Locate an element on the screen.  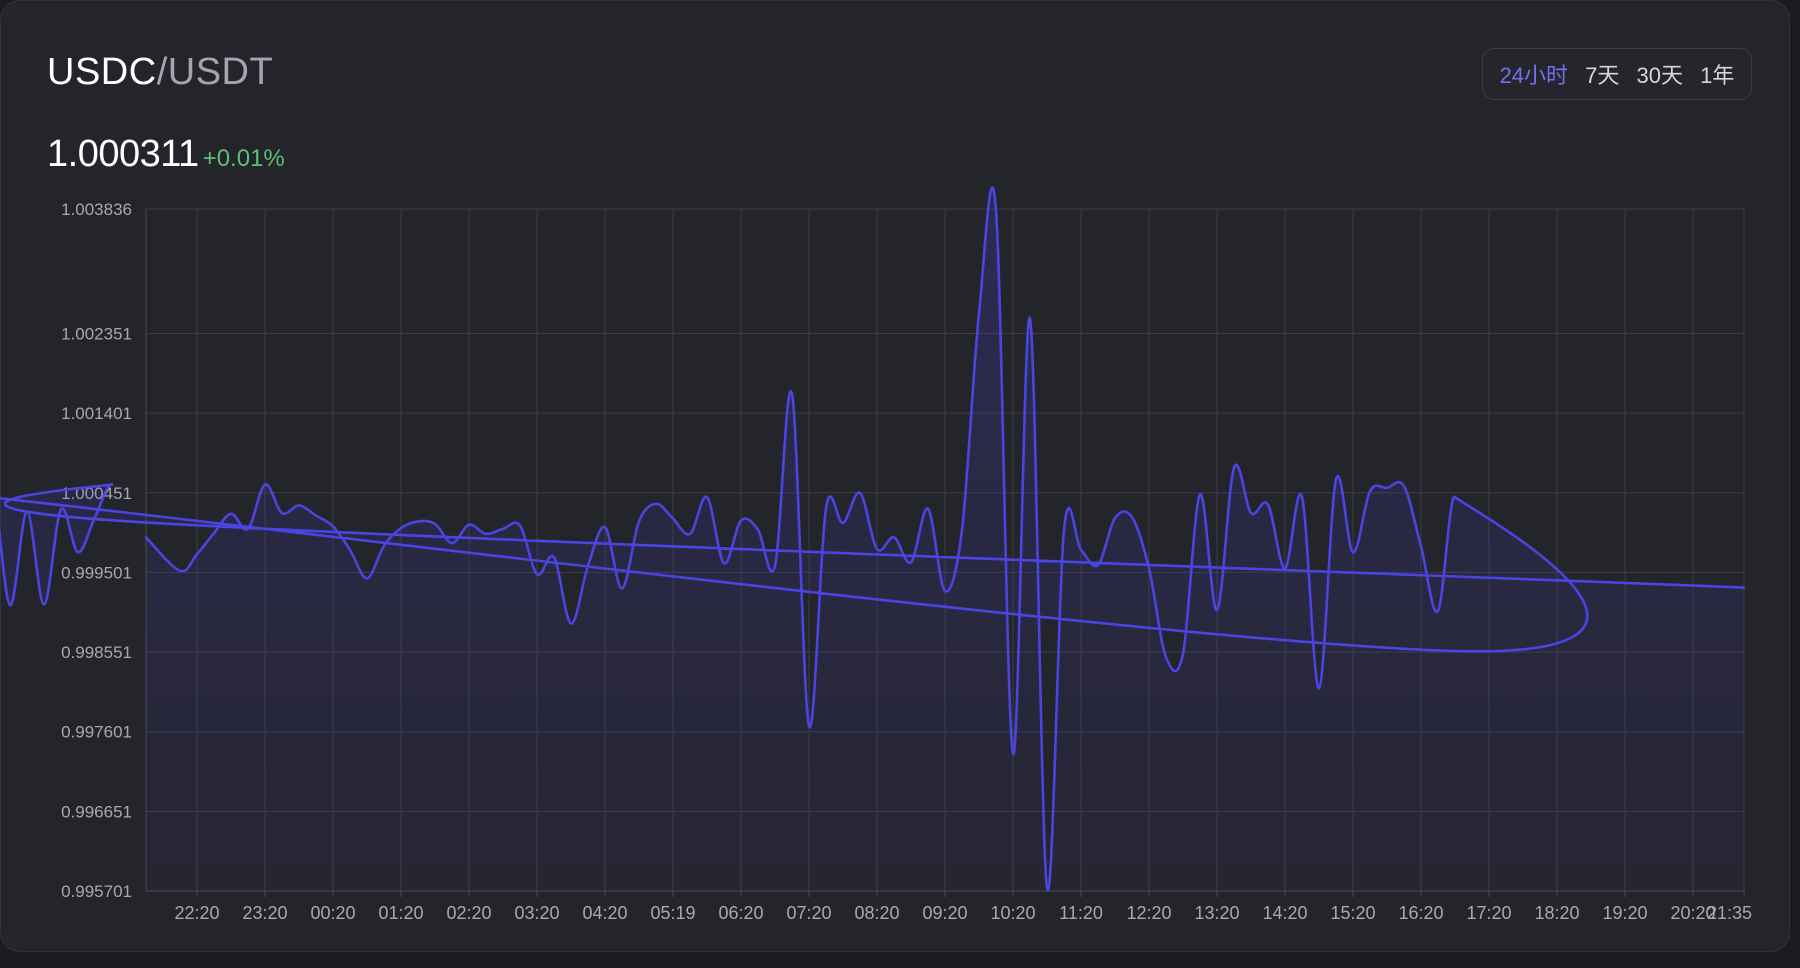
y-tick-label: 0.997601 is located at coordinates (96, 732).